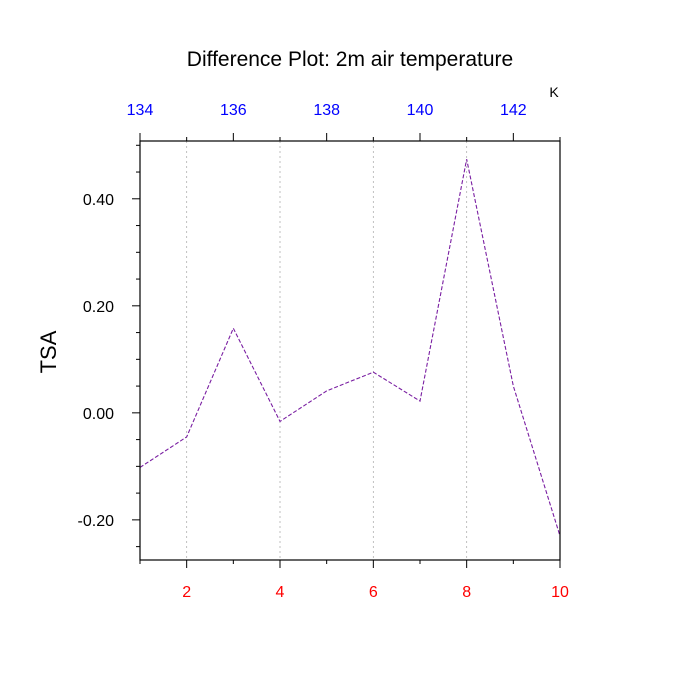  I want to click on chart-title: Difference Plot: 2m air temperature, so click(350, 59).